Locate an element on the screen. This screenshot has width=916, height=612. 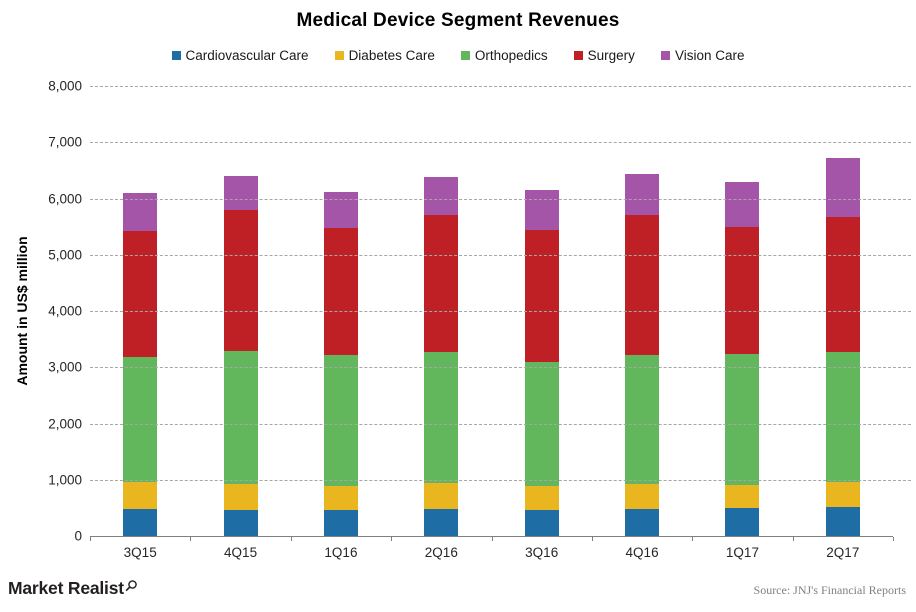
y-tick-label-1000: 1,000 is located at coordinates (65, 480).